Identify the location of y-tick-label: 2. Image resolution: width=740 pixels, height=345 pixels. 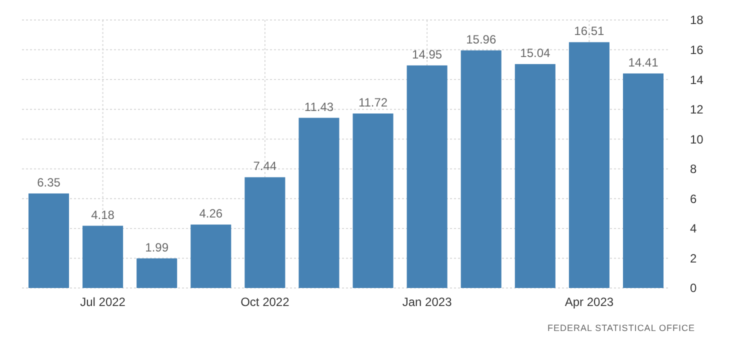
(693, 258).